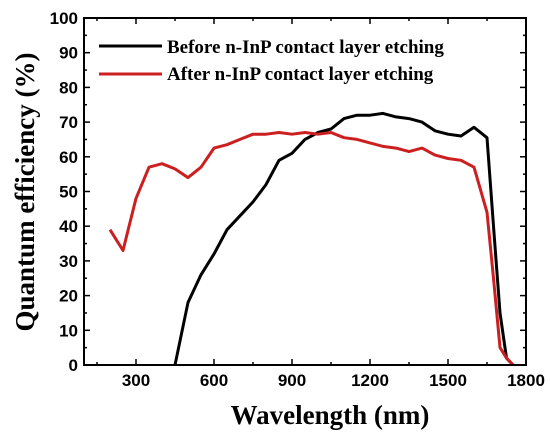 The height and width of the screenshot is (441, 550). I want to click on y-tick-label-6: 60, so click(68, 157).